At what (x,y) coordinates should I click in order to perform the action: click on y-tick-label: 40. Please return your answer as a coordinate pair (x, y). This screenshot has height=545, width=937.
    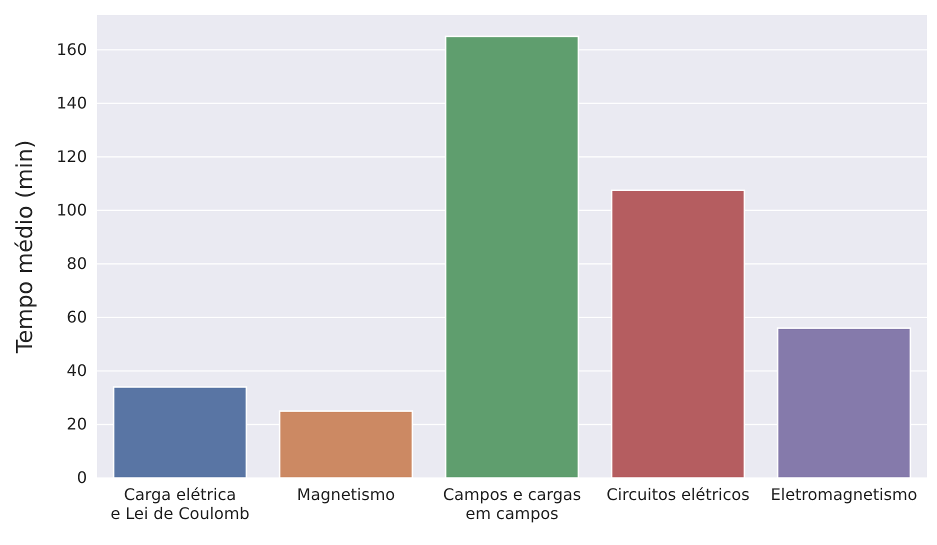
    Looking at the image, I should click on (76, 370).